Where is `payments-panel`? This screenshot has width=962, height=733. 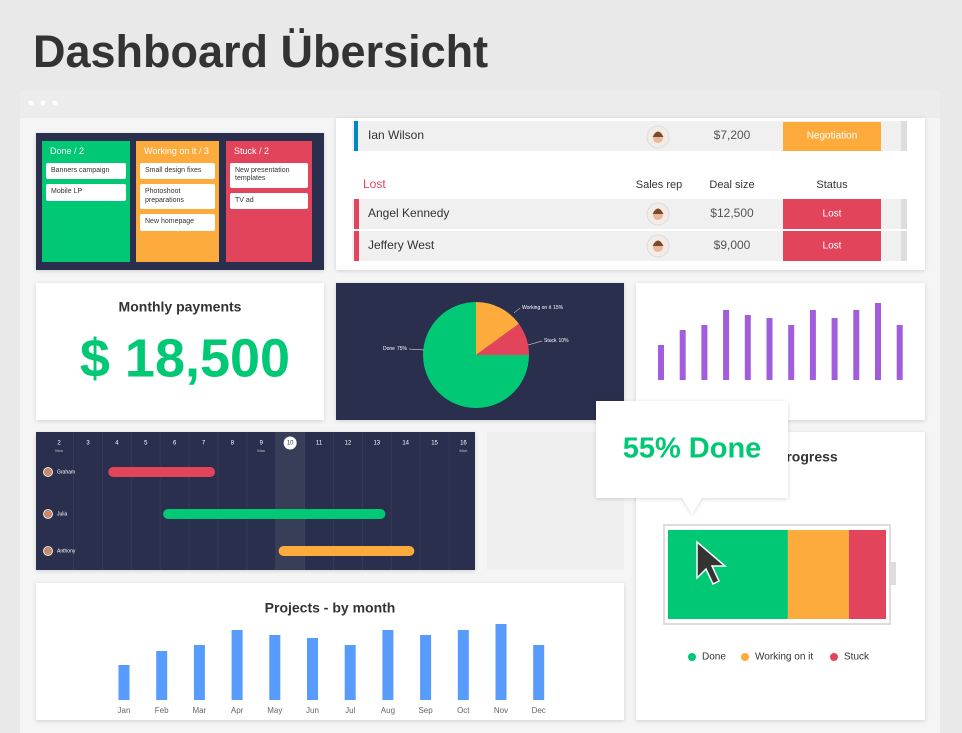
payments-panel is located at coordinates (180, 351).